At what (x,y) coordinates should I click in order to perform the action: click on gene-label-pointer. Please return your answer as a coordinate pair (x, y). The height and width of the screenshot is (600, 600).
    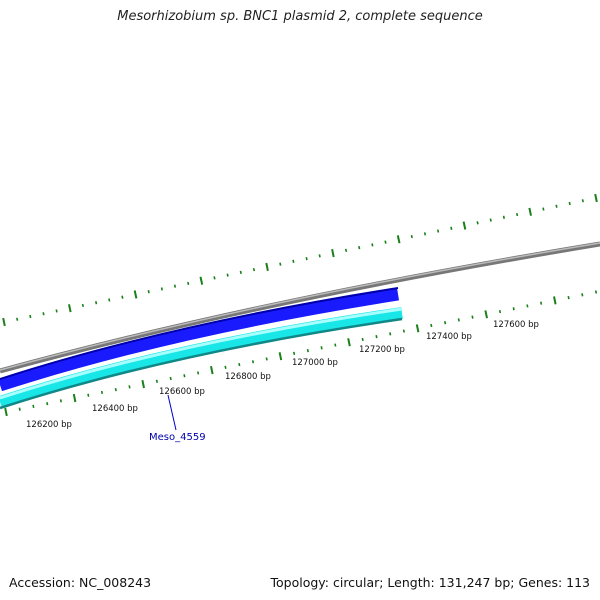
    Looking at the image, I should click on (172, 412).